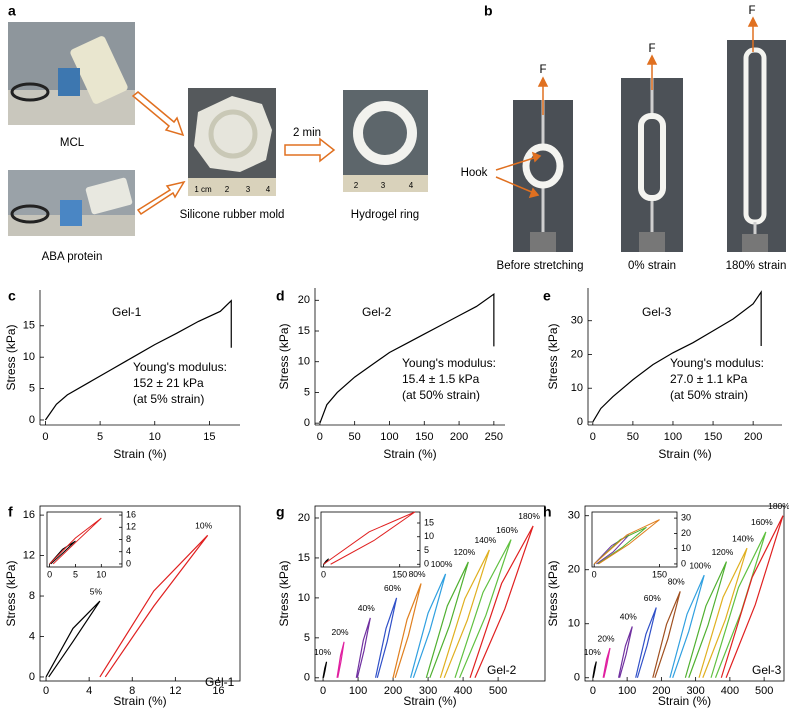 This screenshot has width=789, height=708. I want to click on chart: 0 5 10 0 4 8 12 16, so click(91, 544).